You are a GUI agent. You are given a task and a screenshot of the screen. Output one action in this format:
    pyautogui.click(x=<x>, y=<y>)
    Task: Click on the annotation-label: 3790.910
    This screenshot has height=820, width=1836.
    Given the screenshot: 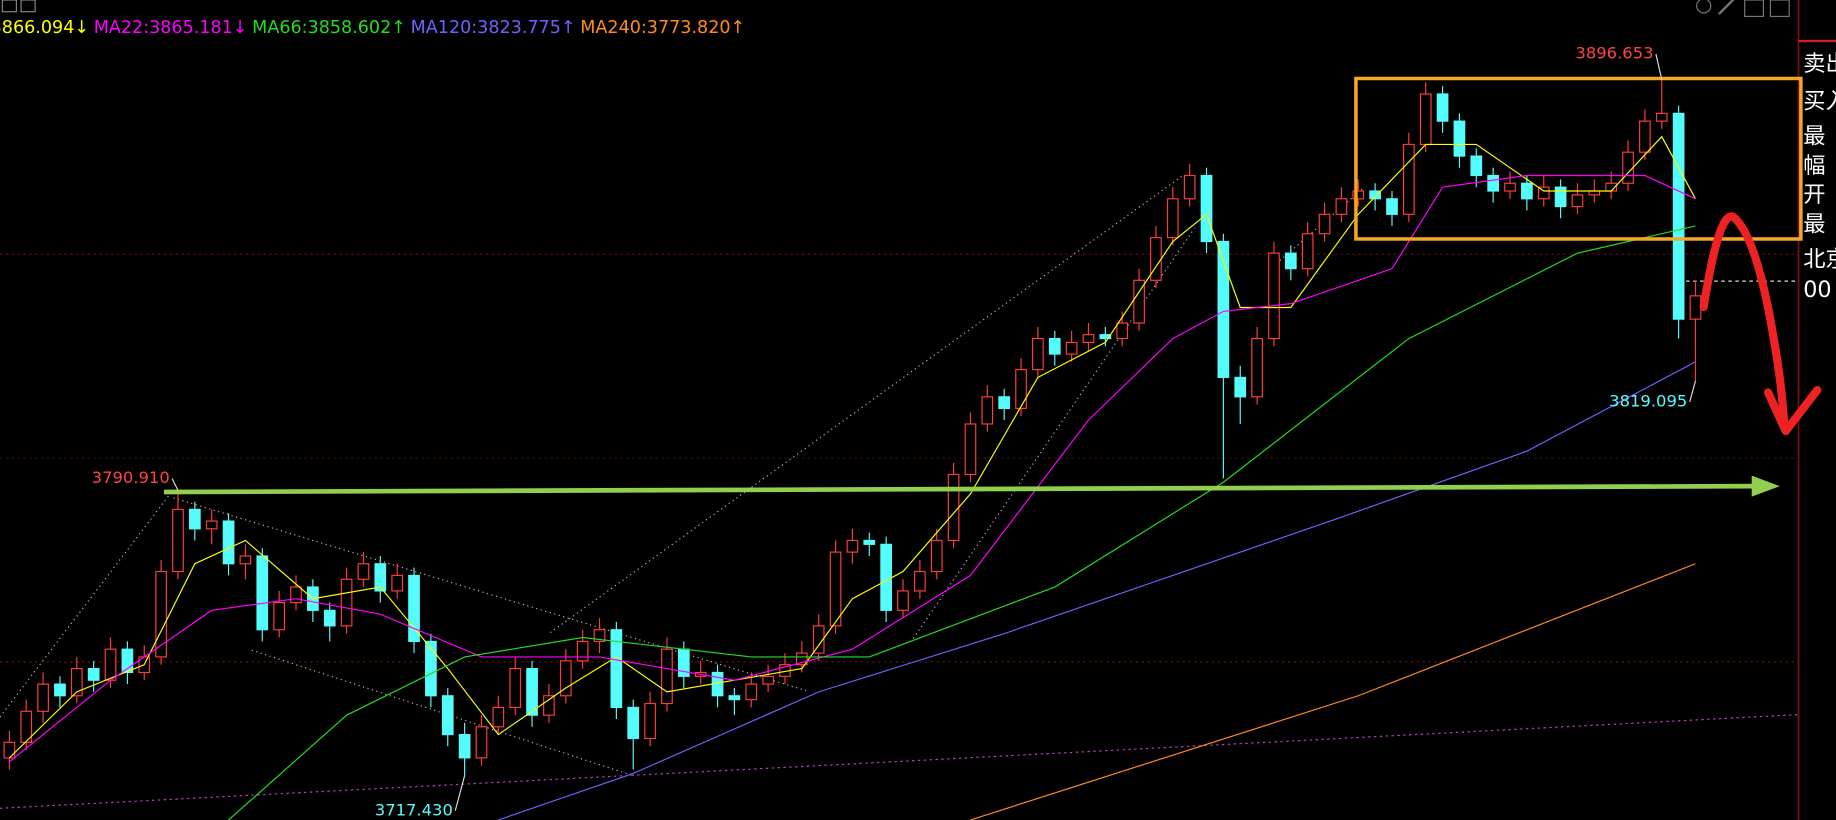 What is the action you would take?
    pyautogui.click(x=131, y=477)
    